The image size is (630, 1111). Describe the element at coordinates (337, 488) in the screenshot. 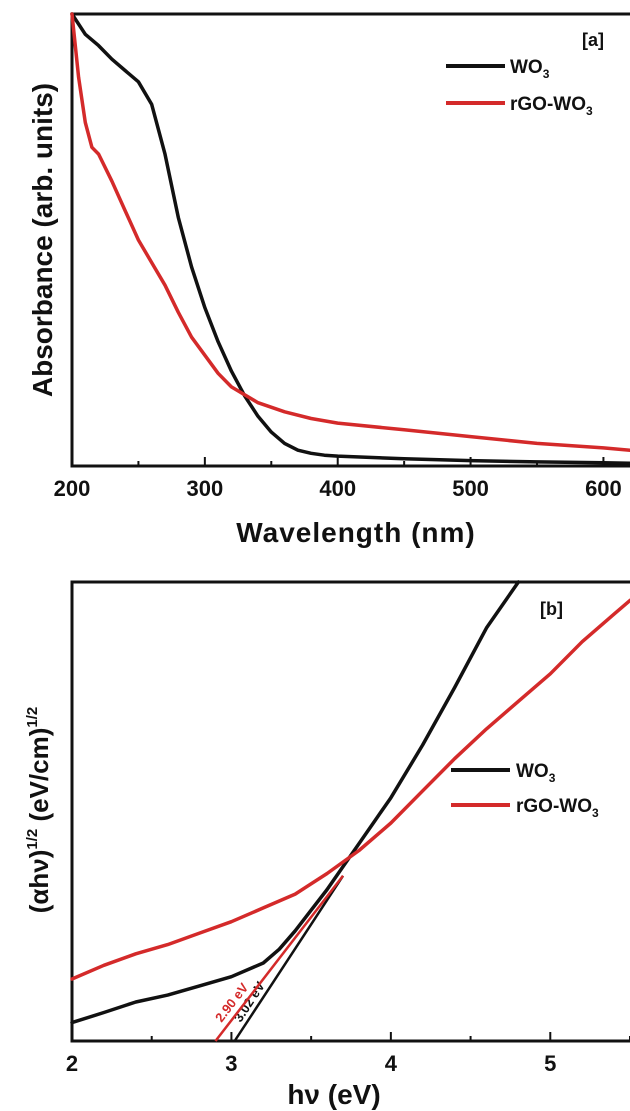

I see `x-tick-label: 400` at that location.